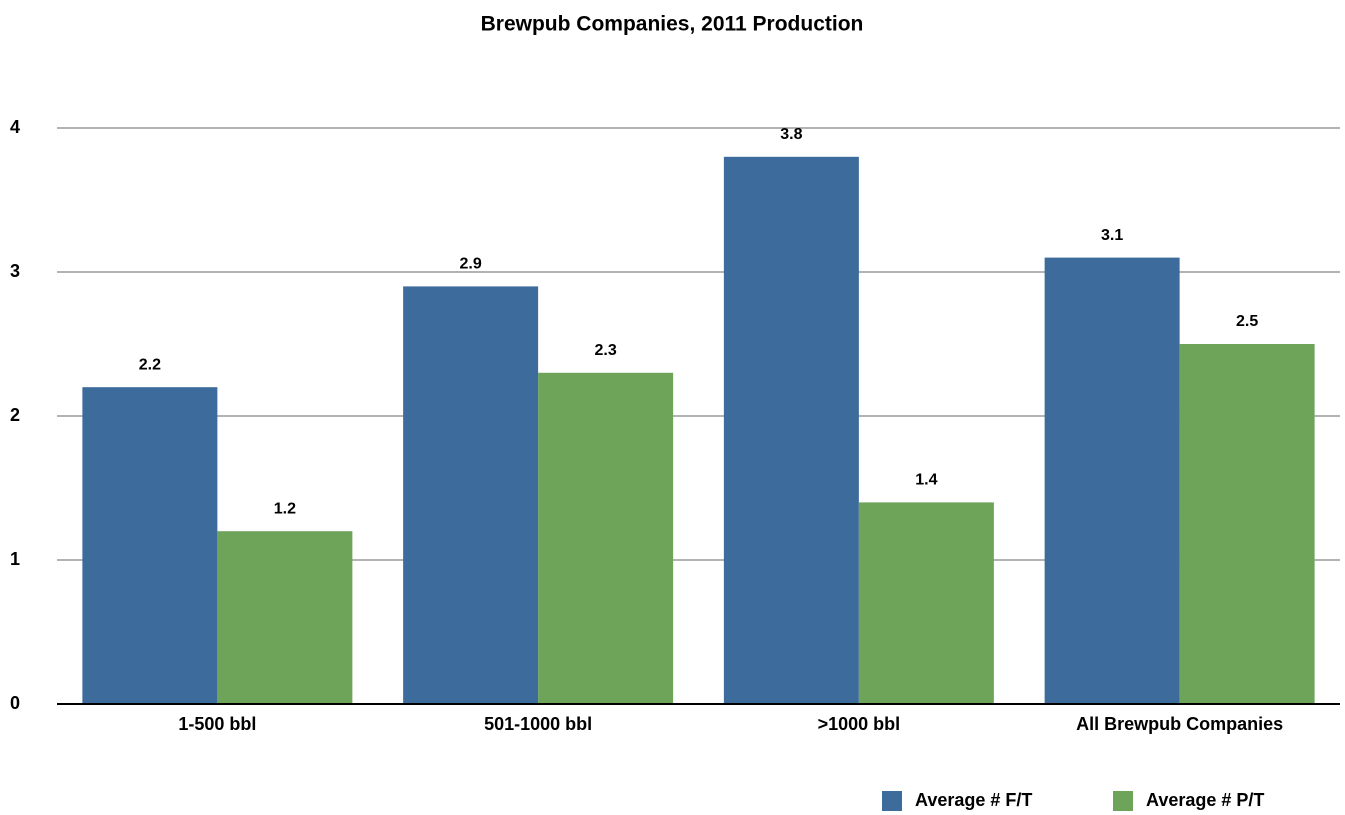  What do you see at coordinates (15, 271) in the screenshot?
I see `y-tick-label: 3` at bounding box center [15, 271].